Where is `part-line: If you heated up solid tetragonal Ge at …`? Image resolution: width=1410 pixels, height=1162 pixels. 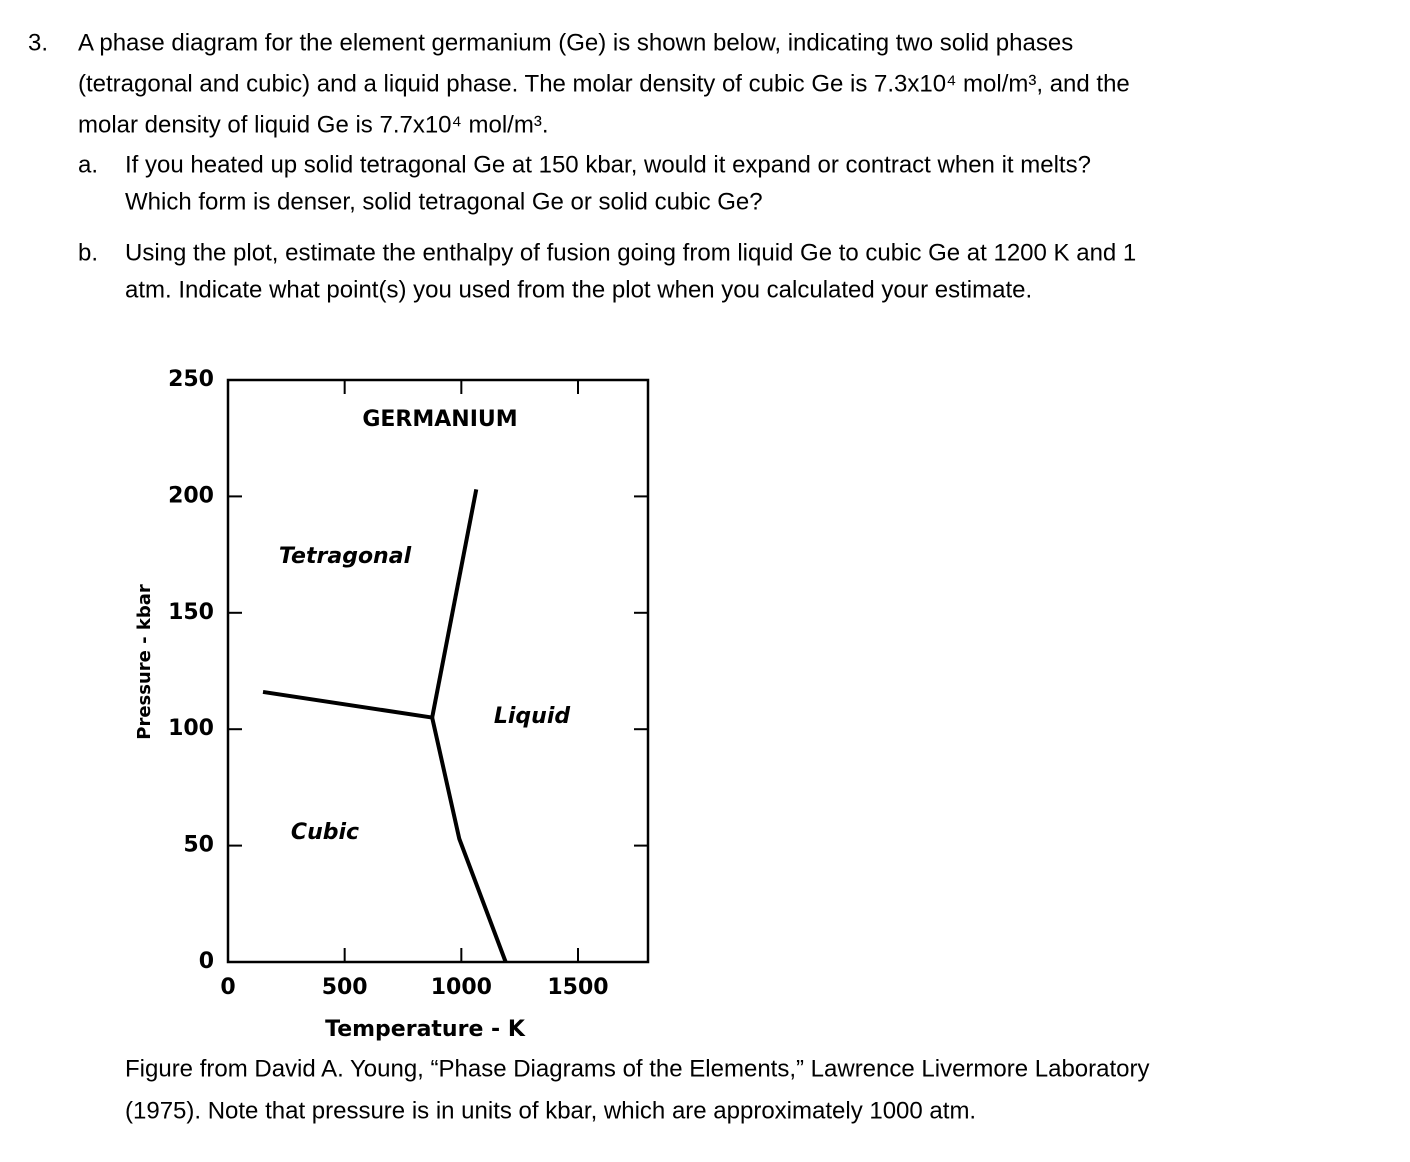 part-line: If you heated up solid tetragonal Ge at … is located at coordinates (608, 164).